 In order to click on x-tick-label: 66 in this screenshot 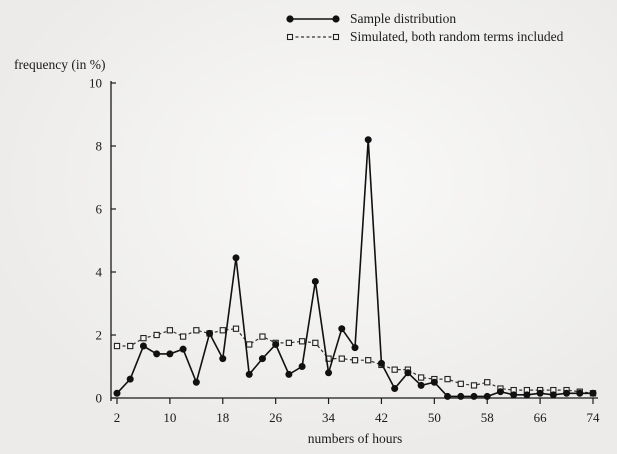, I will do `click(541, 417)`.